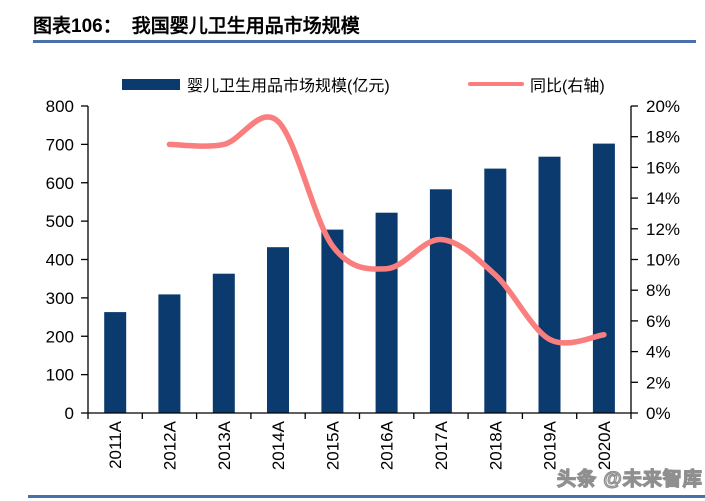 This screenshot has height=501, width=705. What do you see at coordinates (440, 301) in the screenshot?
I see `bar-2017A` at bounding box center [440, 301].